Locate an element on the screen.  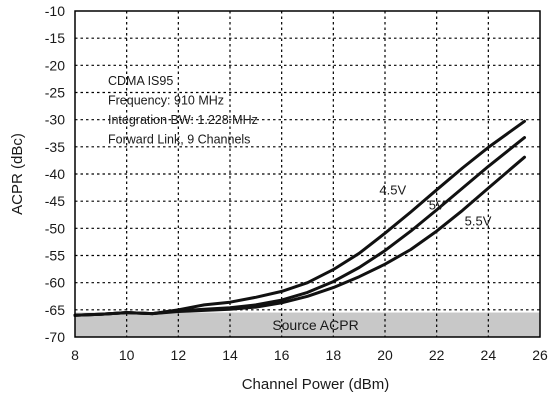
note-line: Integration BW: 1.228 MHz is located at coordinates (183, 120).